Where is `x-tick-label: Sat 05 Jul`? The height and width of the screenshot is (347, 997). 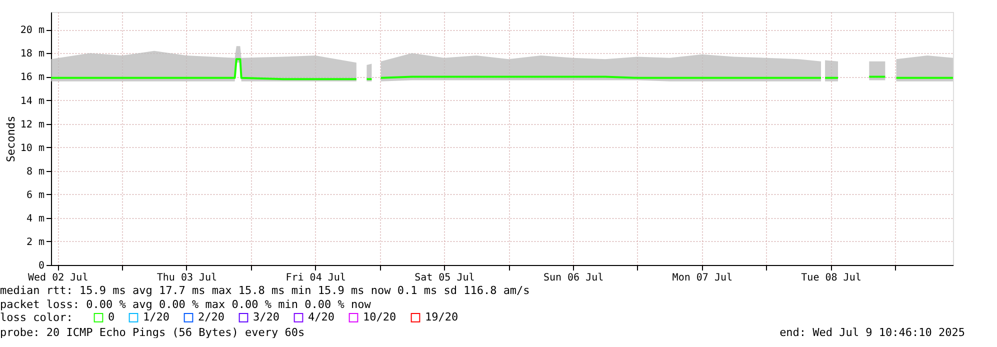
x-tick-label: Sat 05 Jul is located at coordinates (444, 278).